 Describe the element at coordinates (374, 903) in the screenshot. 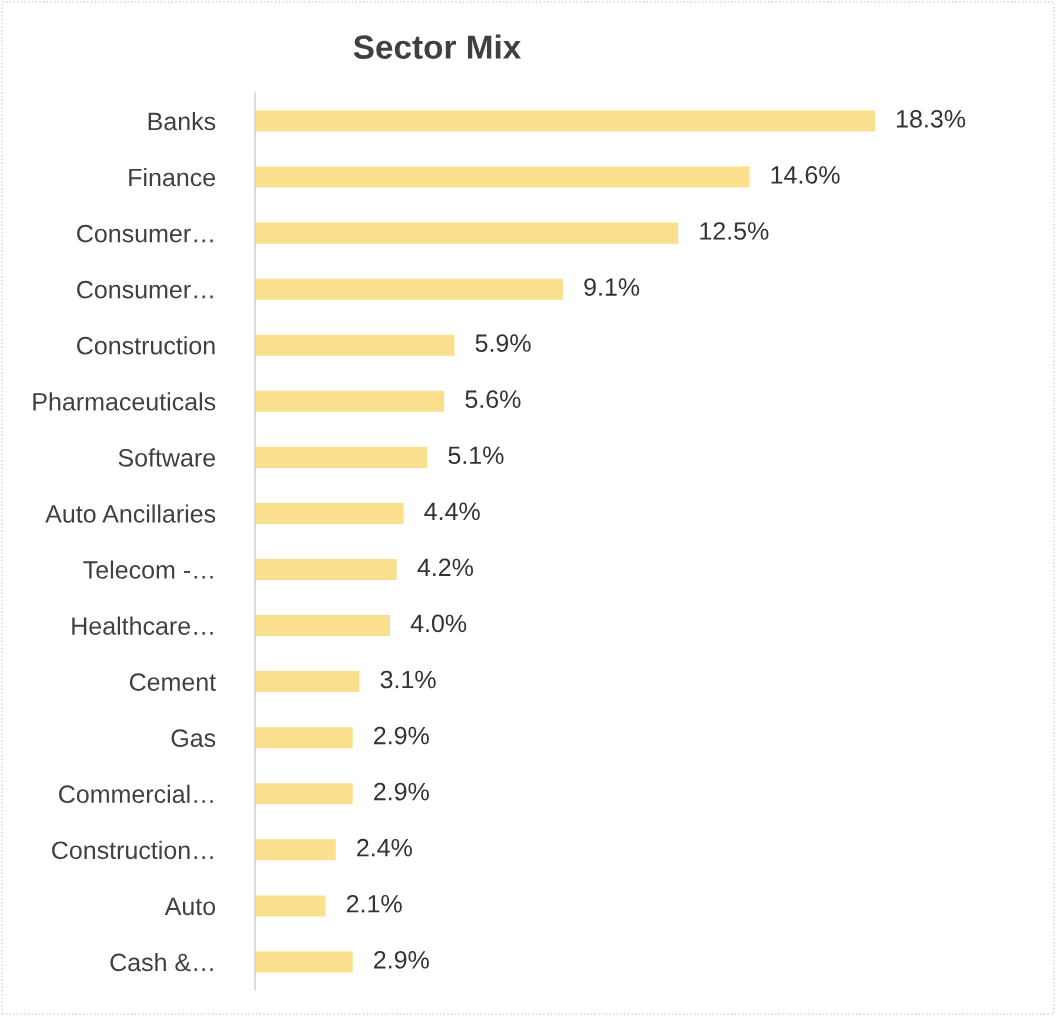

I see `data-label: 2.1%` at that location.